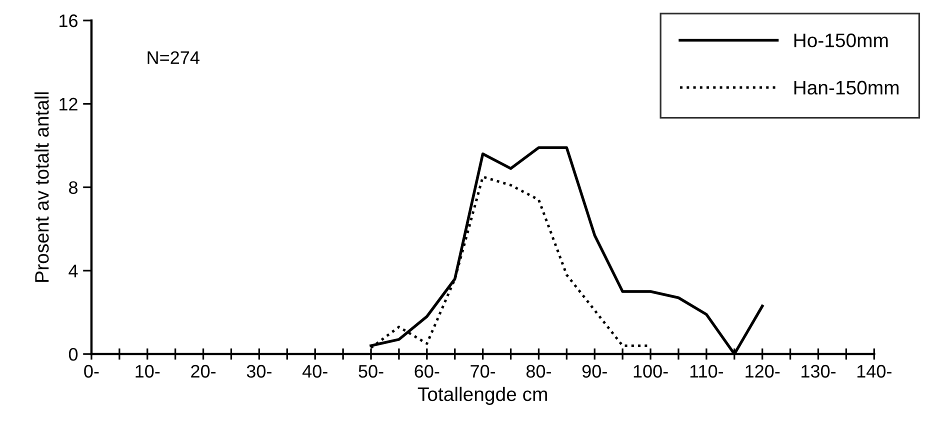  What do you see at coordinates (73, 354) in the screenshot?
I see `y-tick-label: 0` at bounding box center [73, 354].